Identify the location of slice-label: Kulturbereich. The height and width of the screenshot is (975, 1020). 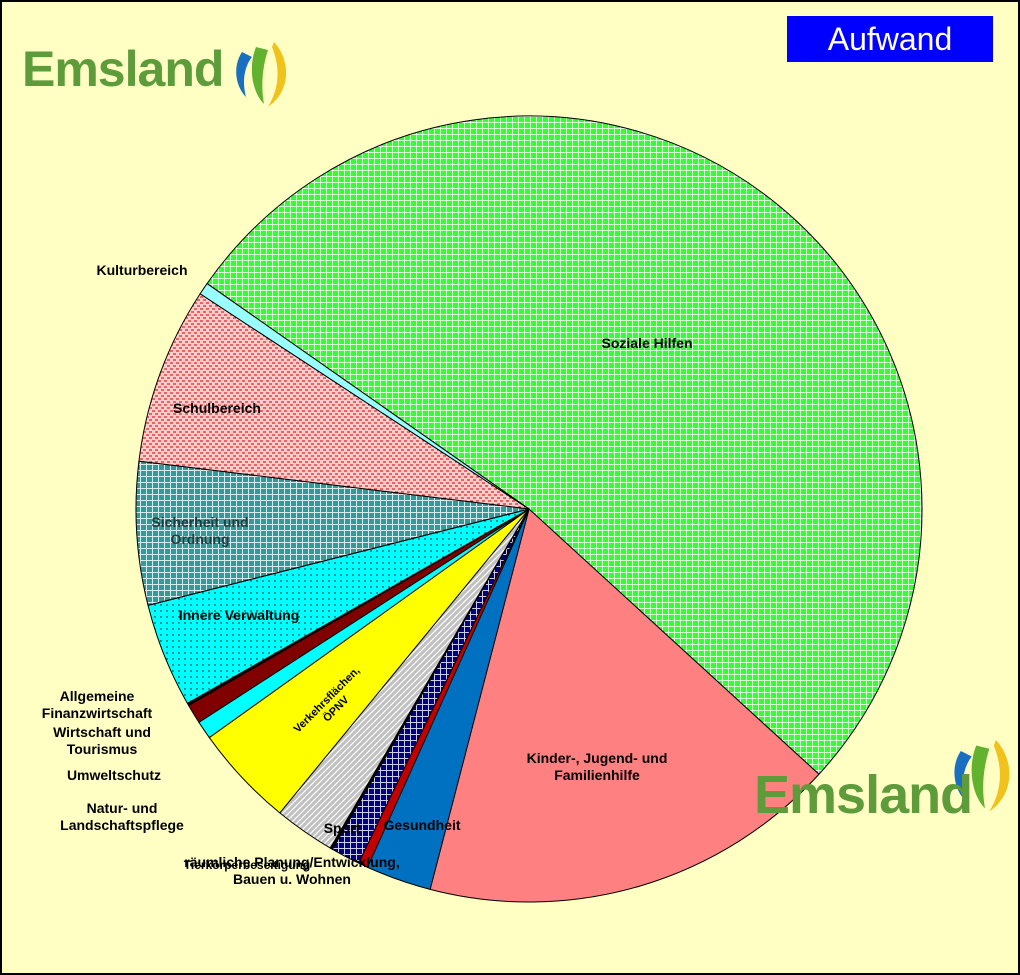
(142, 270).